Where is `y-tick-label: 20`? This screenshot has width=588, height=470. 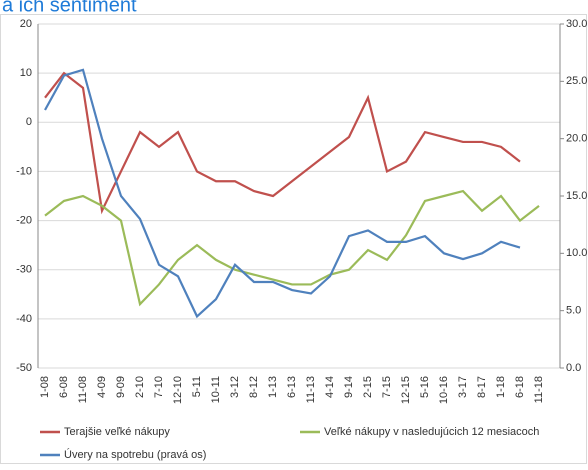 y-tick-label: 20 is located at coordinates (26, 24).